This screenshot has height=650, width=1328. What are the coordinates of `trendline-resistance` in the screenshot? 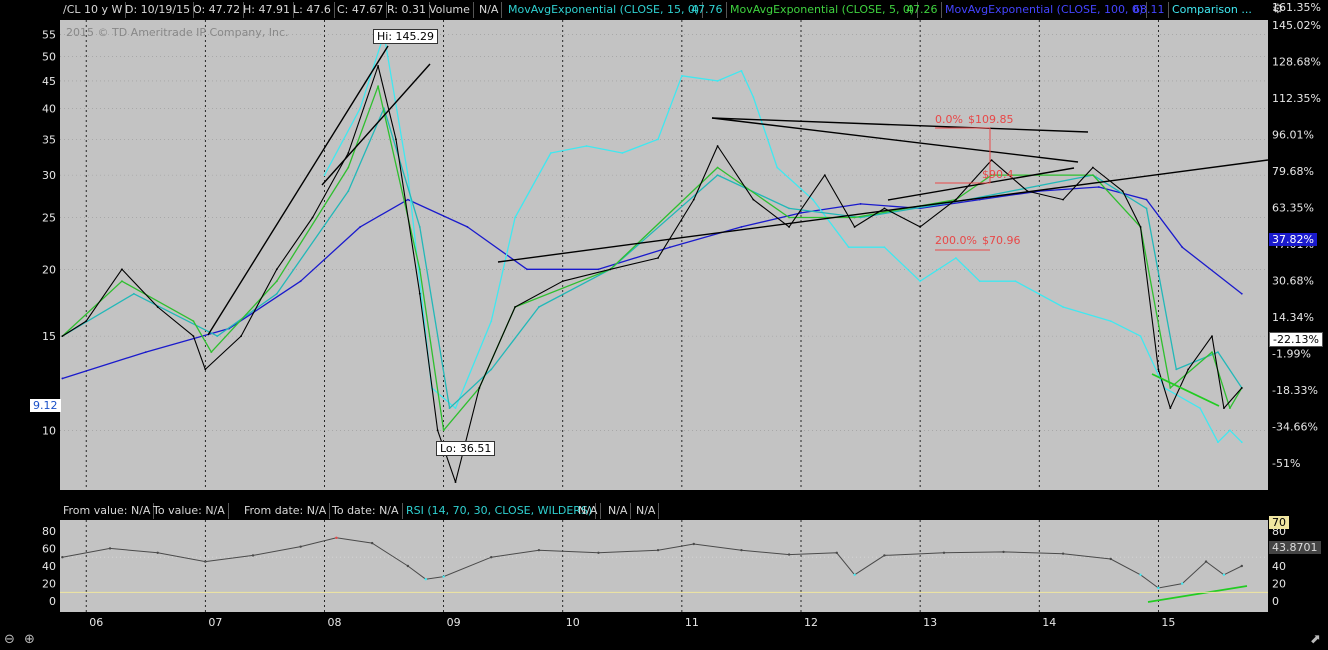 It's located at (900, 125).